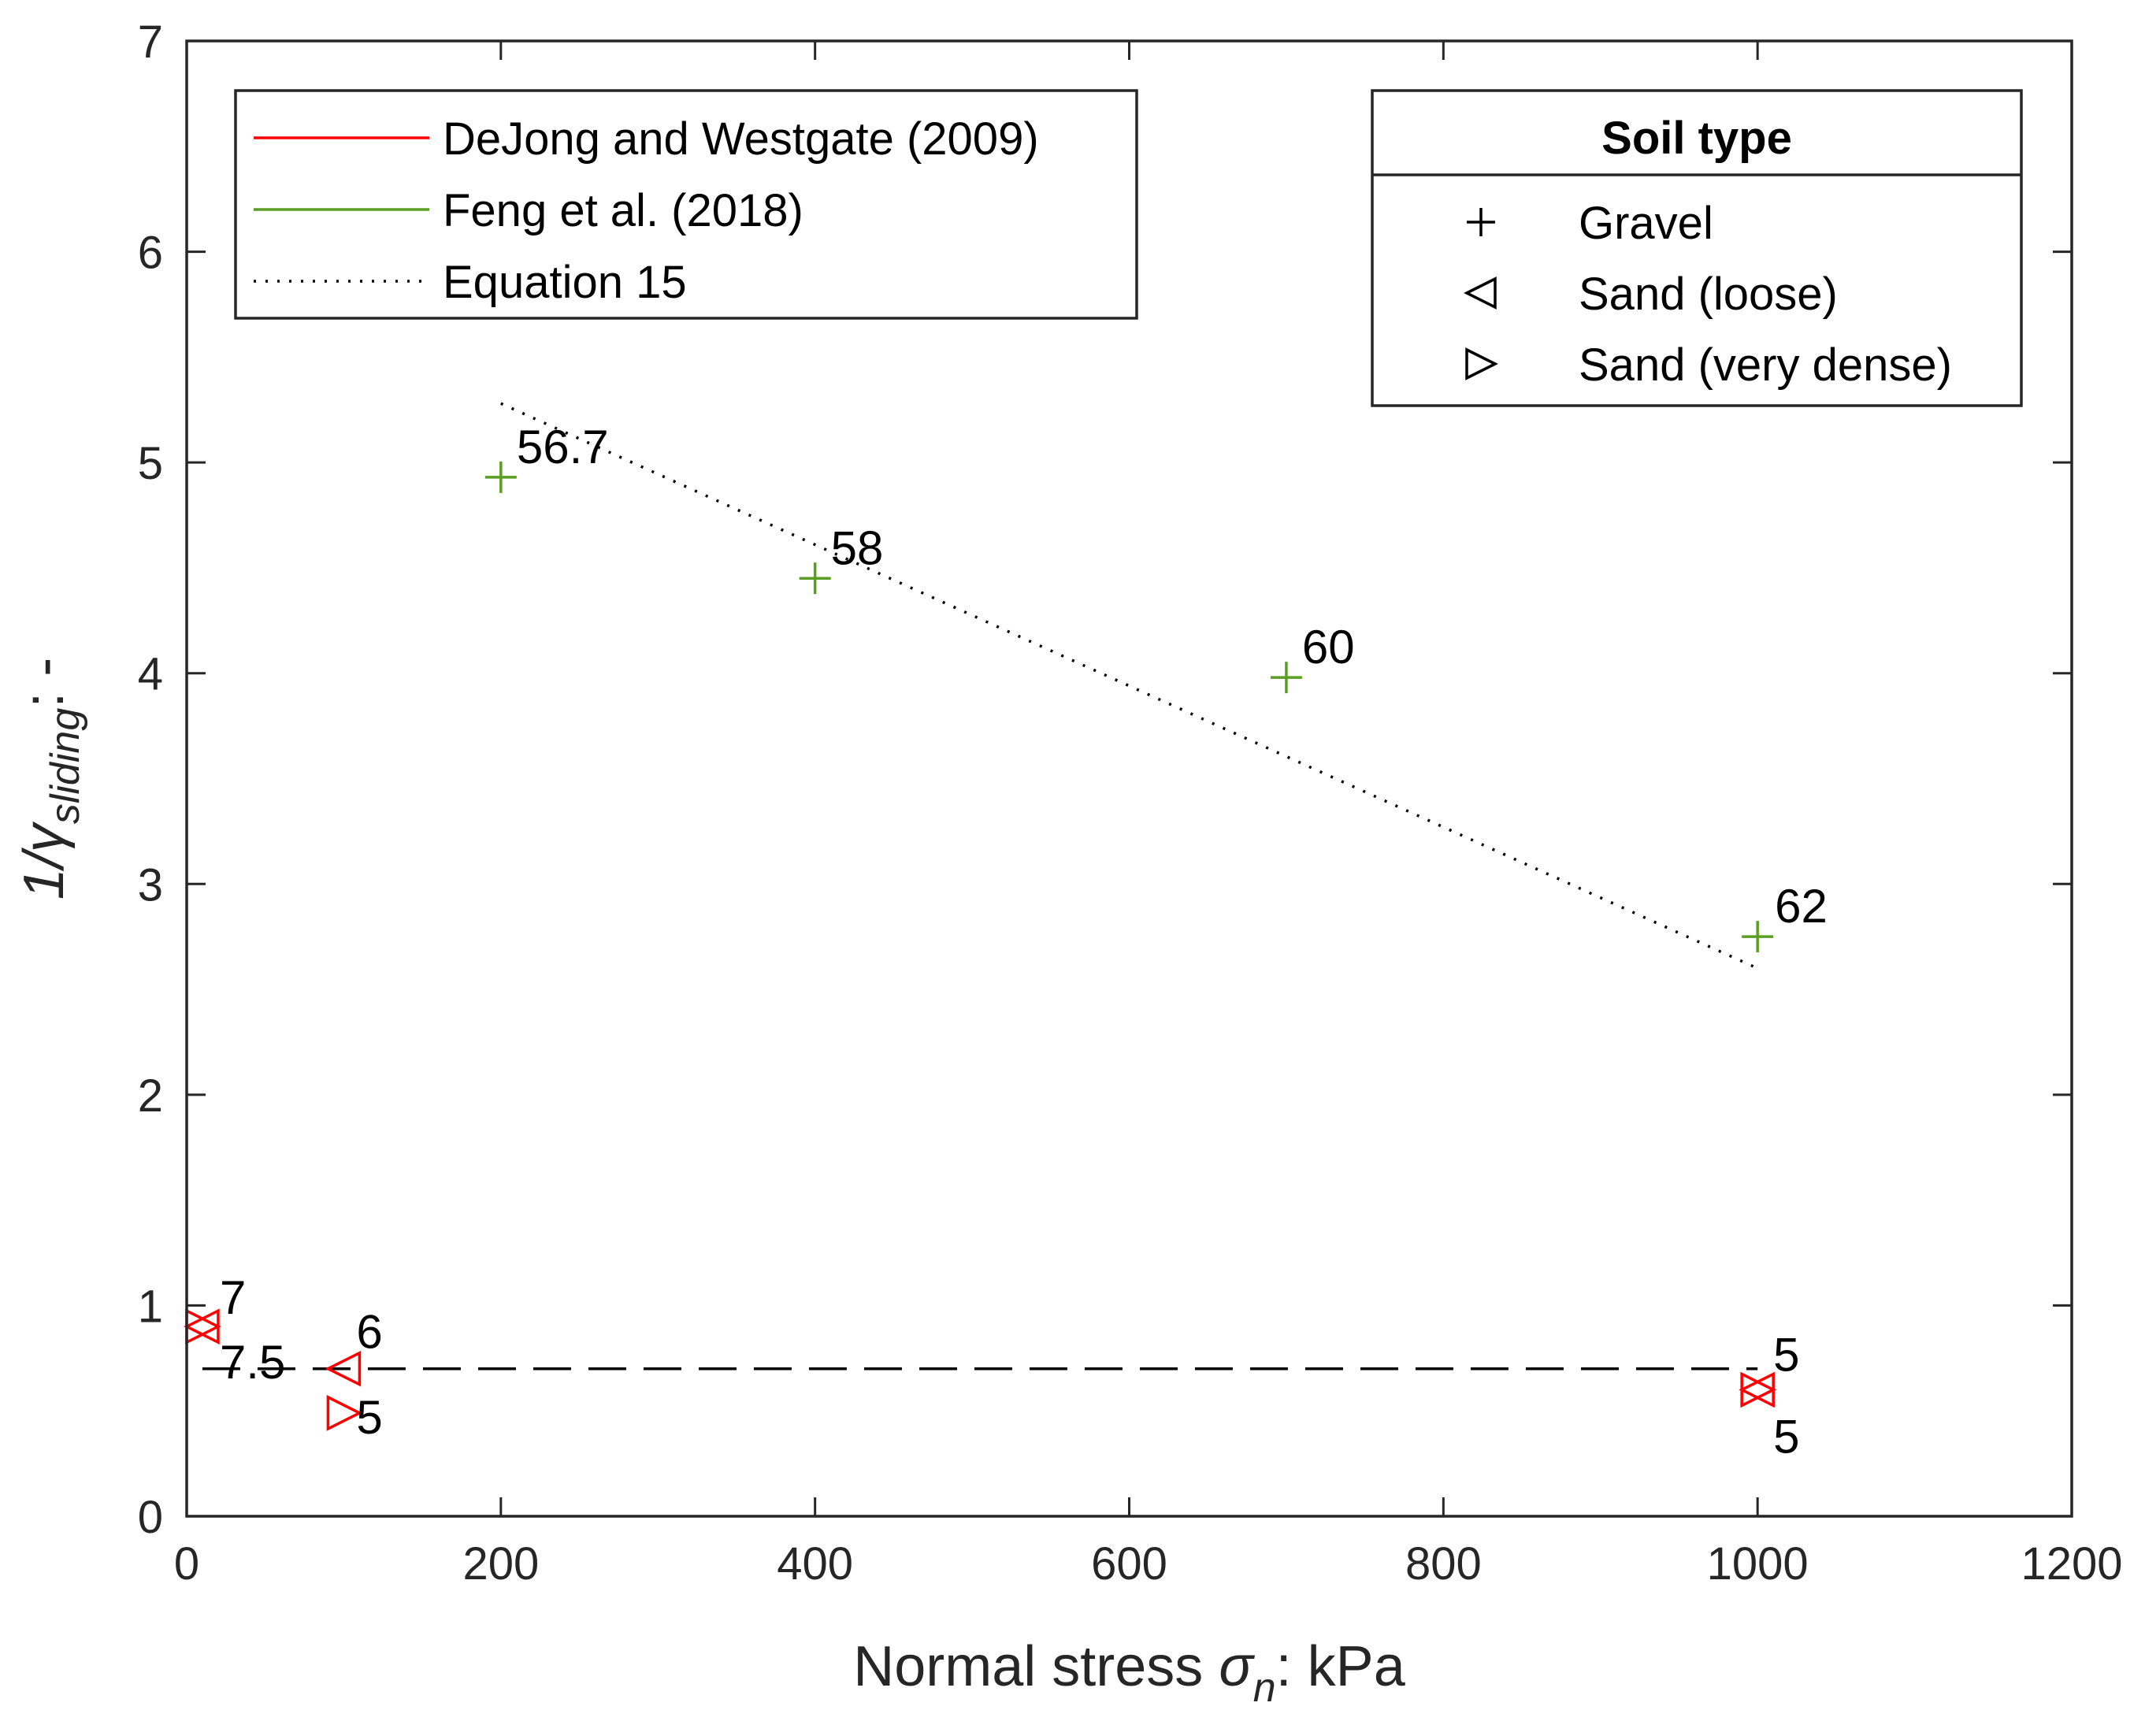  Describe the element at coordinates (623, 211) in the screenshot. I see `legend-line-label: Feng et al. (2018)` at that location.